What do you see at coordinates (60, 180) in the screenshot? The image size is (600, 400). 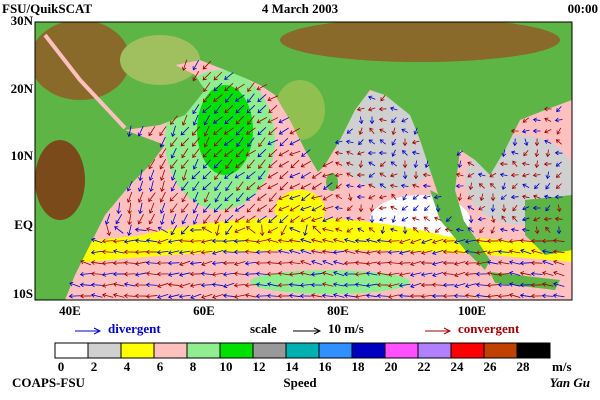 I see `terrain` at bounding box center [60, 180].